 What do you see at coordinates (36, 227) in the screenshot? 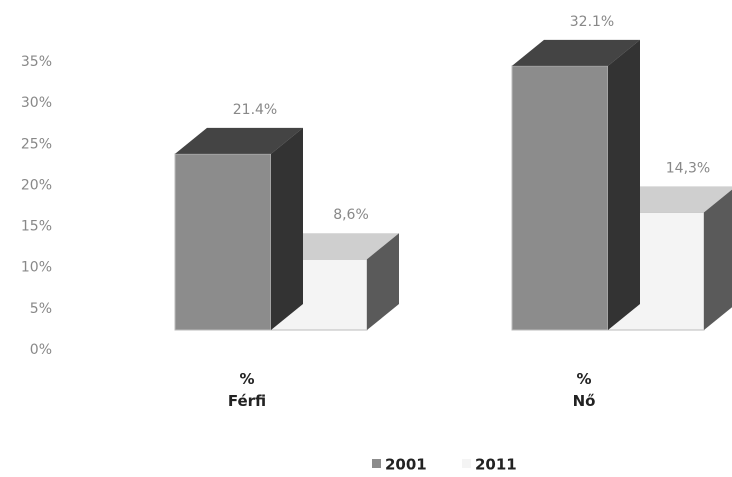
I see `y-tick-label: 15%` at bounding box center [36, 227].